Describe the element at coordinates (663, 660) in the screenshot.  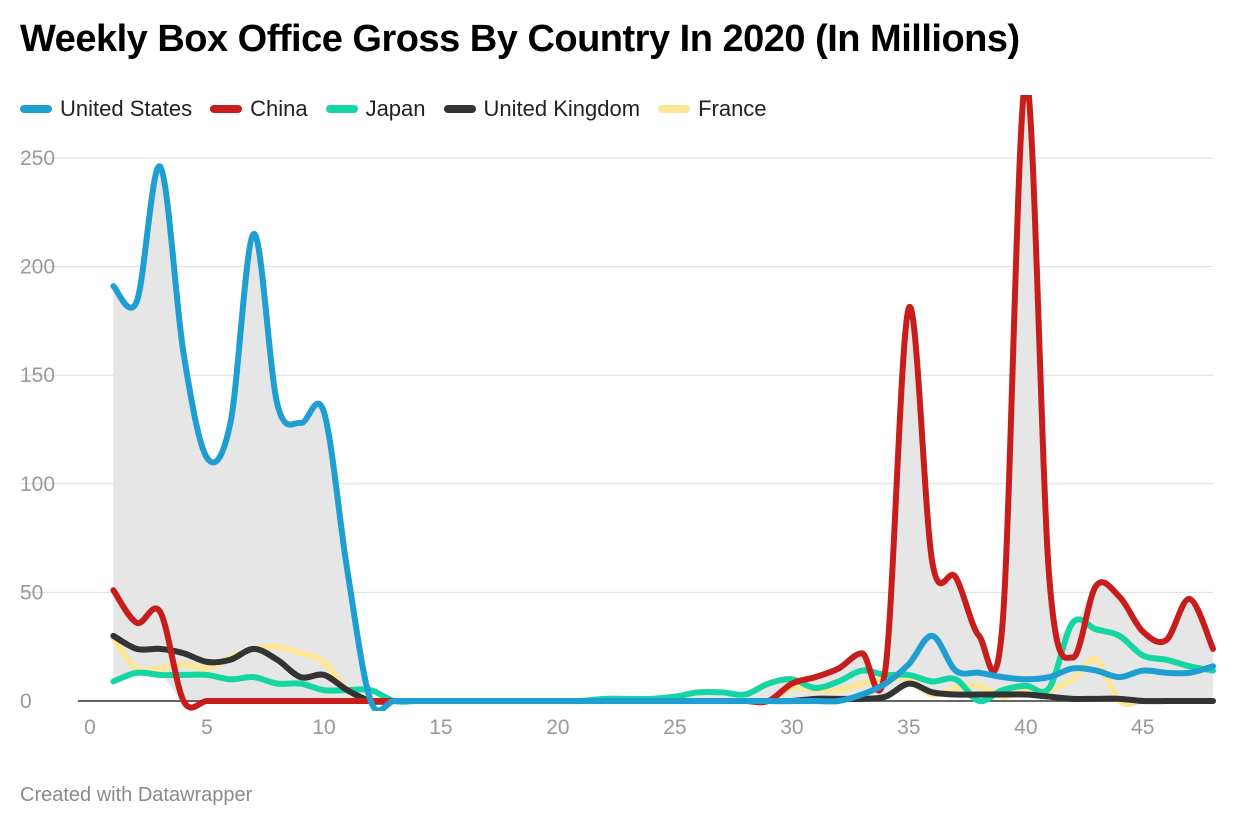
I see `series-line-japan` at that location.